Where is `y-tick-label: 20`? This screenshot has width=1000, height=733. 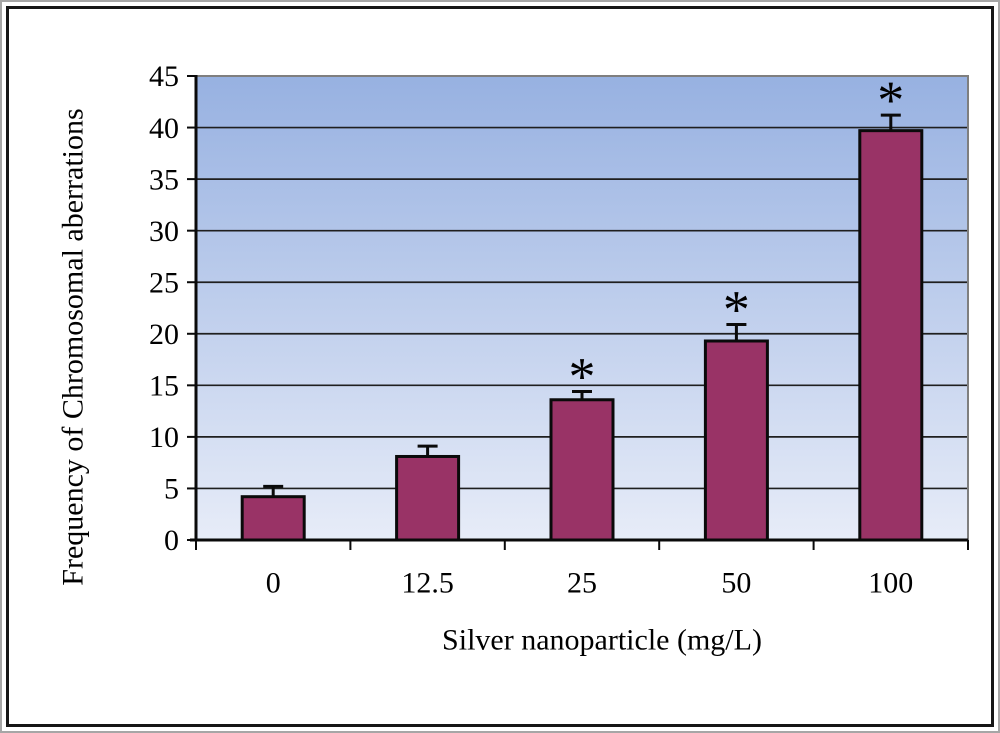 y-tick-label: 20 is located at coordinates (164, 334).